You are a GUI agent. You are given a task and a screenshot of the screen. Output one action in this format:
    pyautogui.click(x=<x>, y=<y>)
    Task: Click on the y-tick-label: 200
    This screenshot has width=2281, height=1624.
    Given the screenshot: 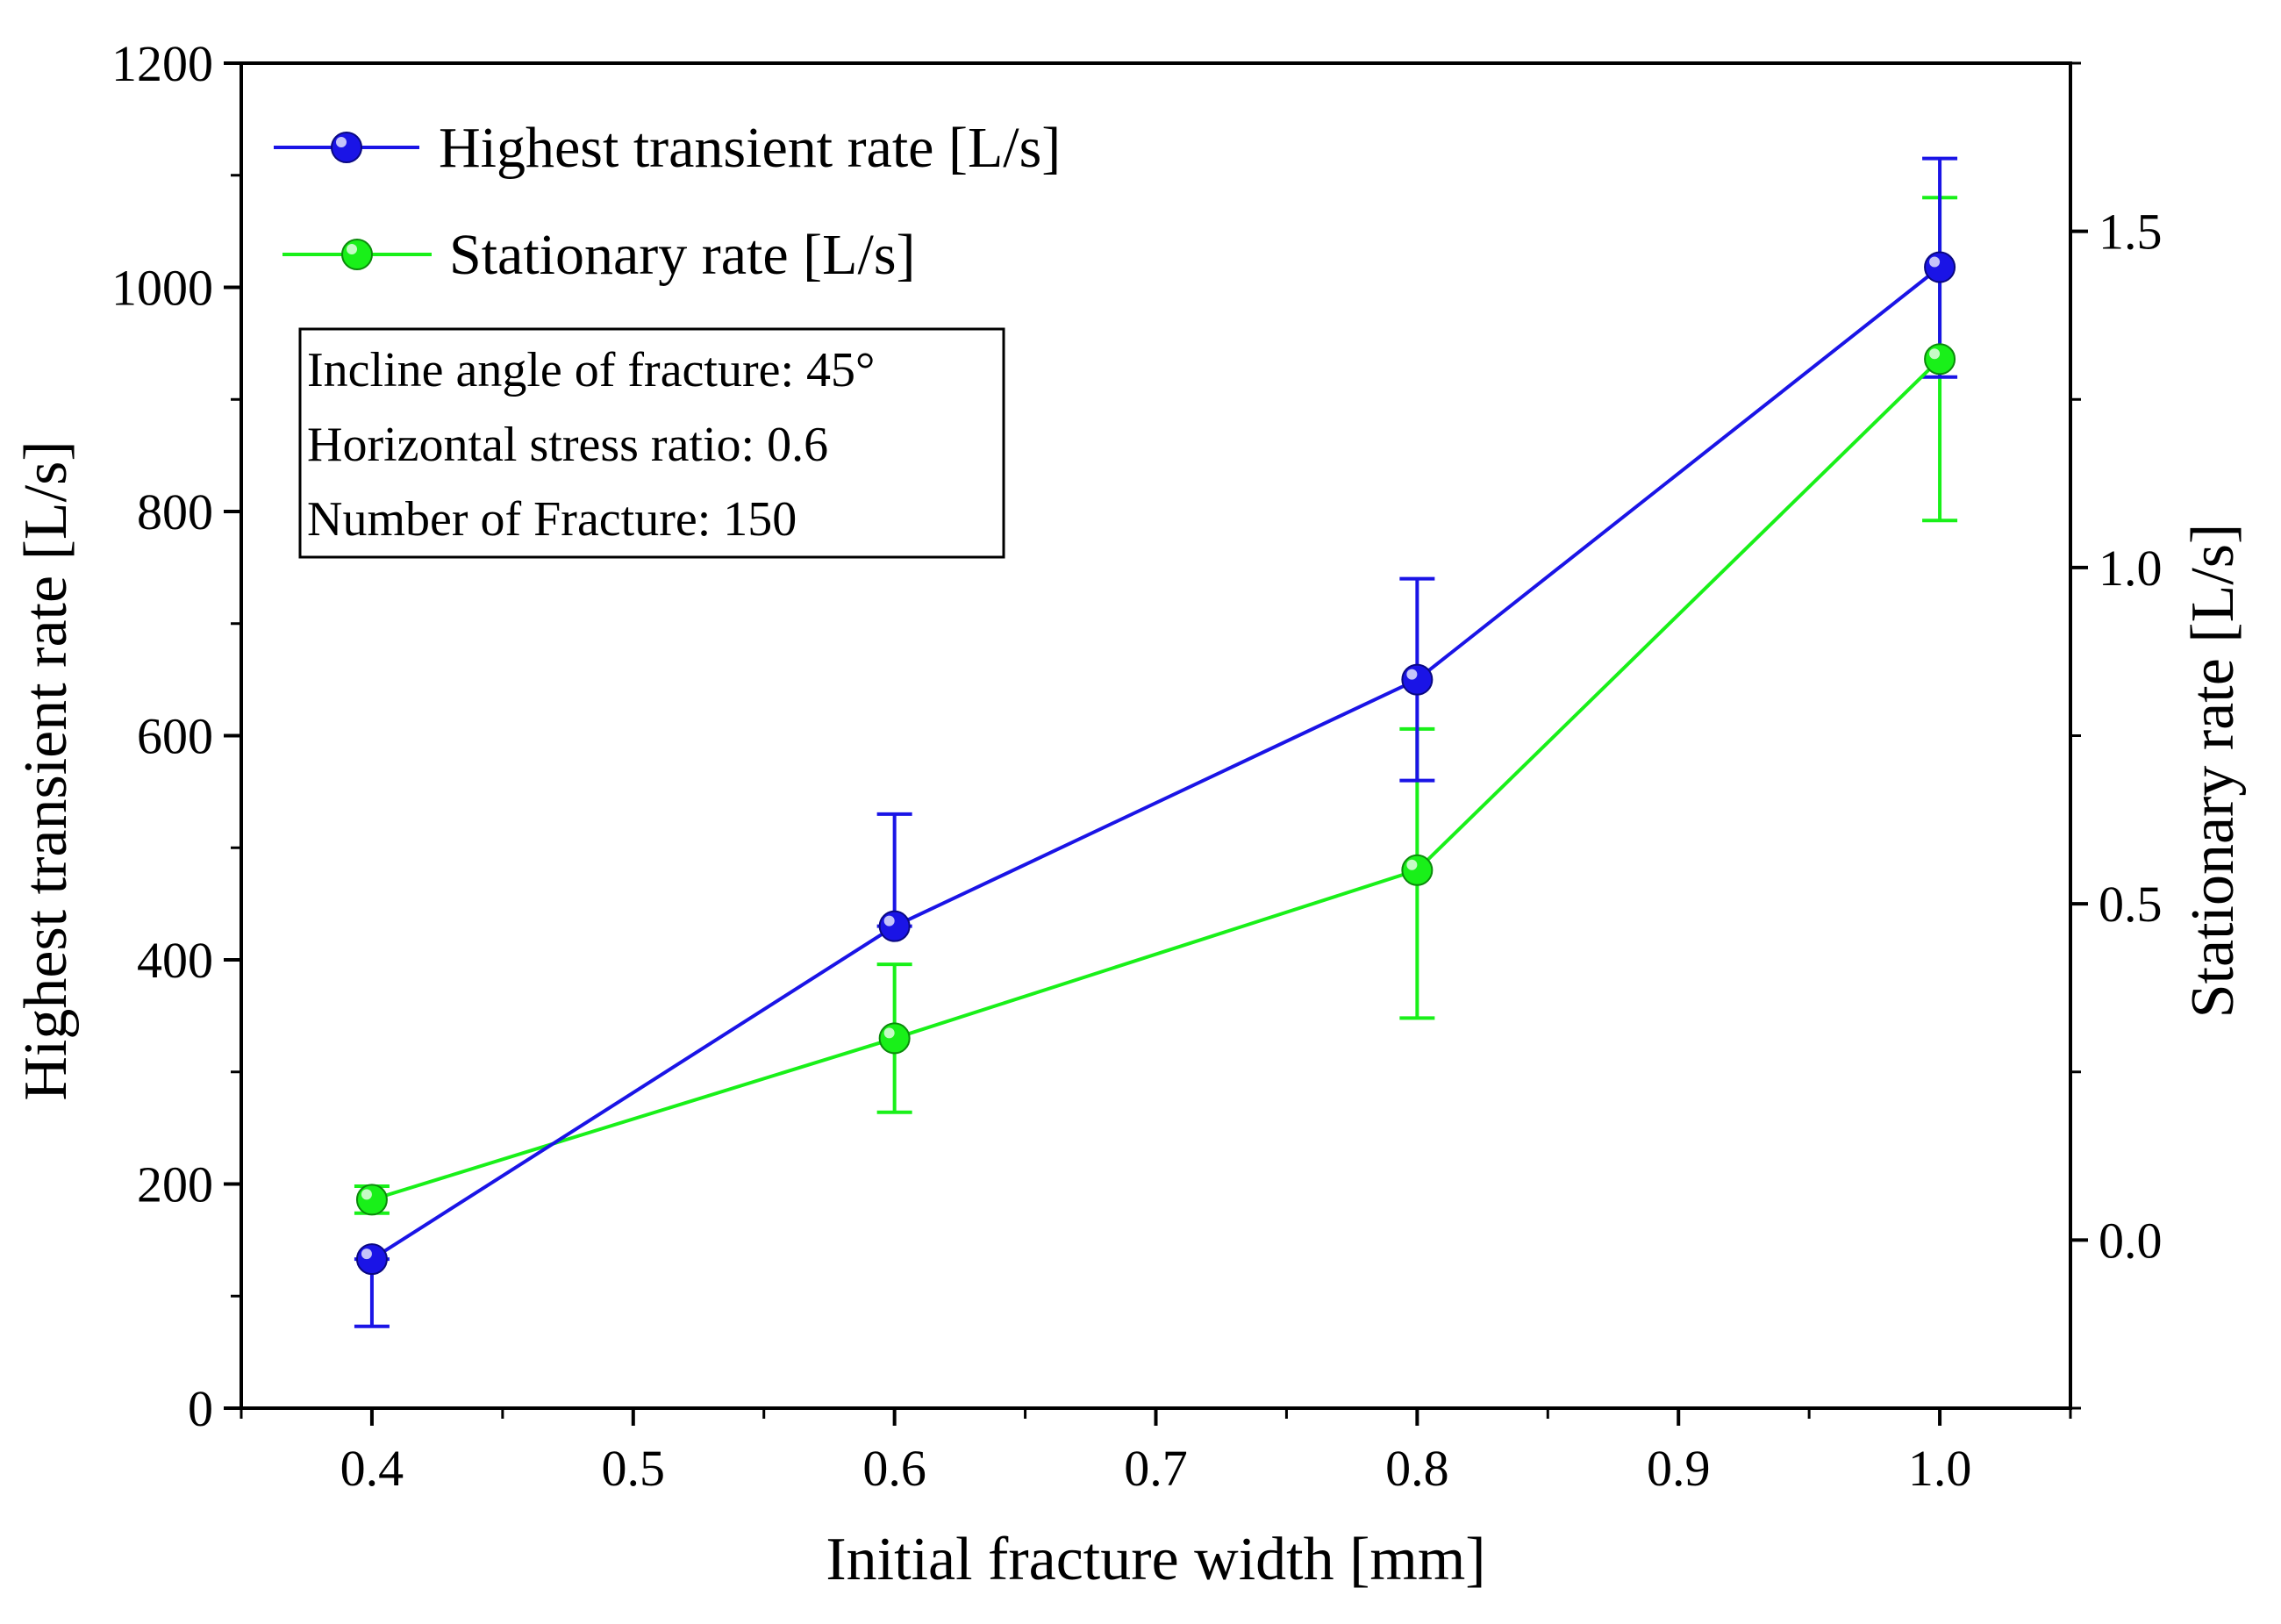 What is the action you would take?
    pyautogui.click(x=175, y=1185)
    